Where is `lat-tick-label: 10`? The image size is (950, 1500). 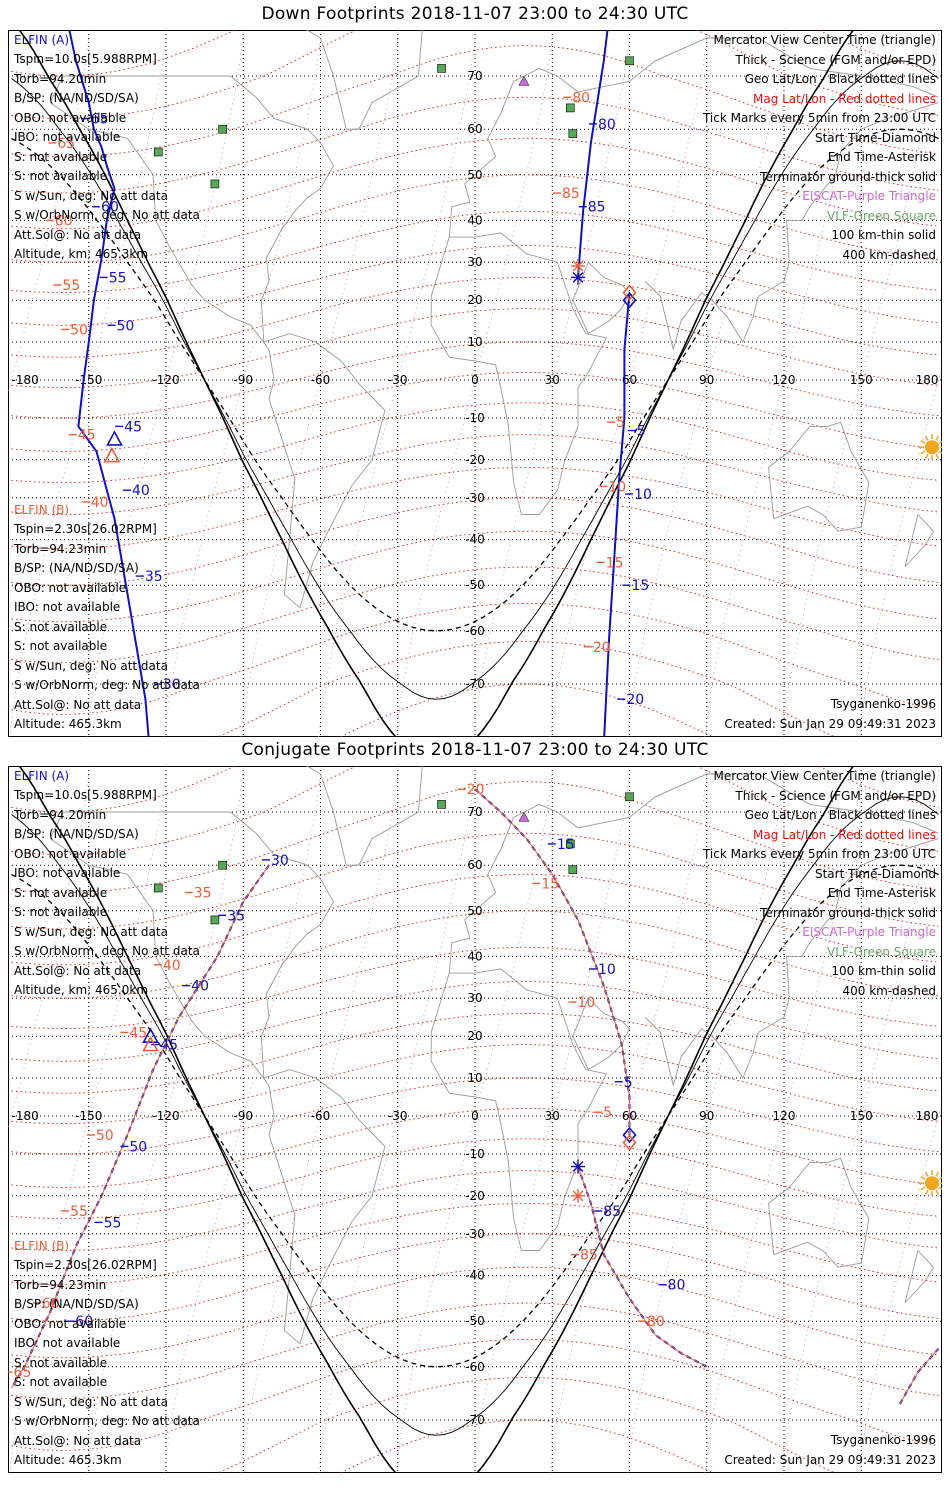
lat-tick-label: 10 is located at coordinates (474, 342).